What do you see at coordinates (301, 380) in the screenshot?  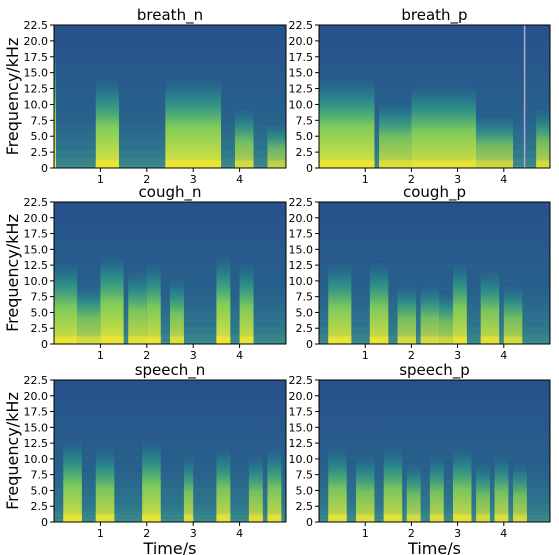 I see `y-tick-label: 22.5` at bounding box center [301, 380].